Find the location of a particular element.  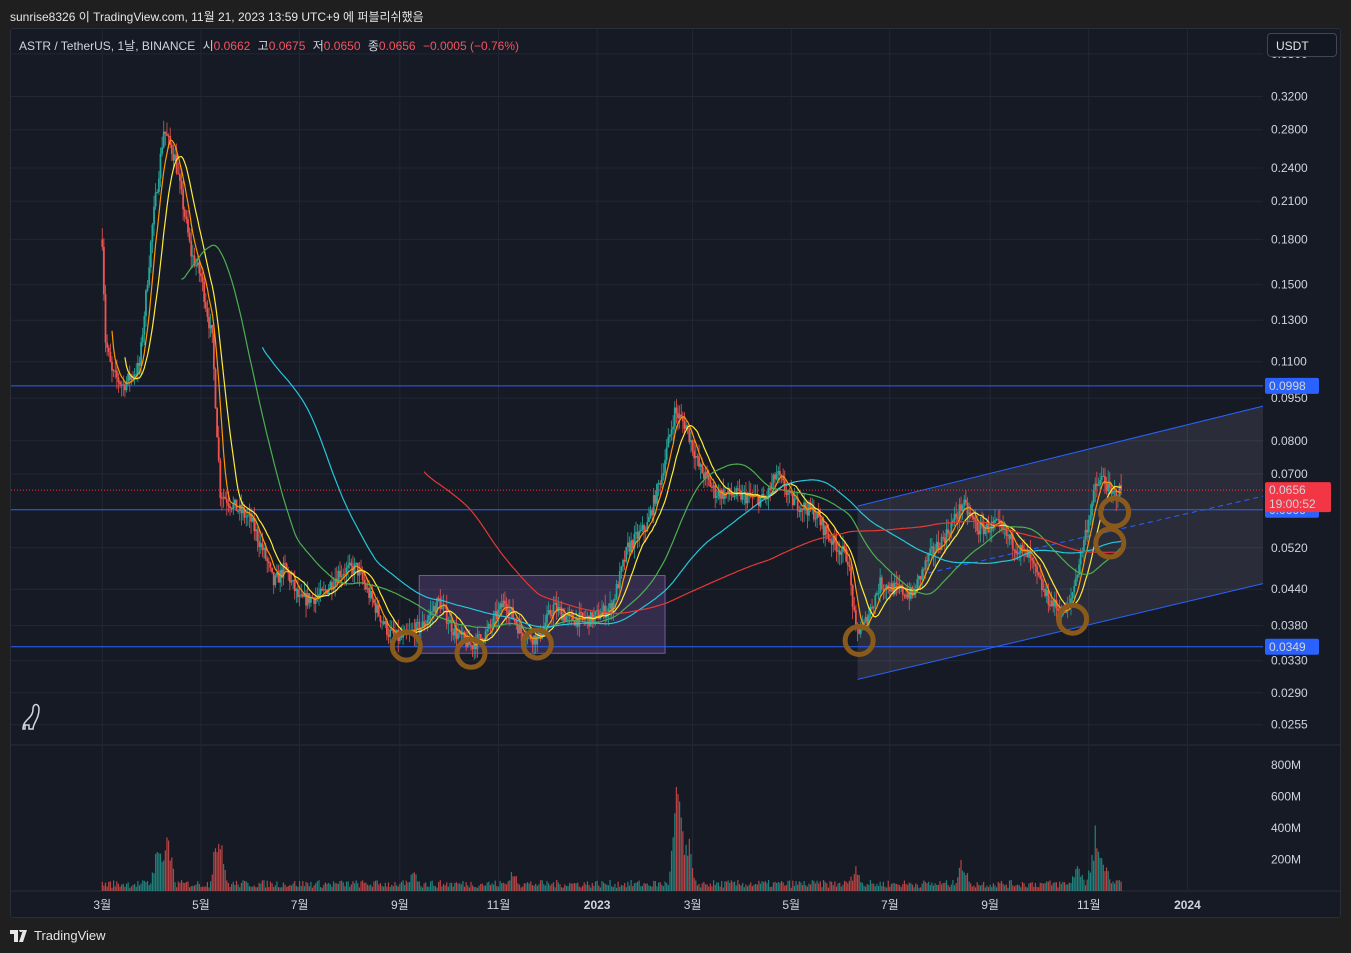

dinosaur-icon is located at coordinates (31, 716).